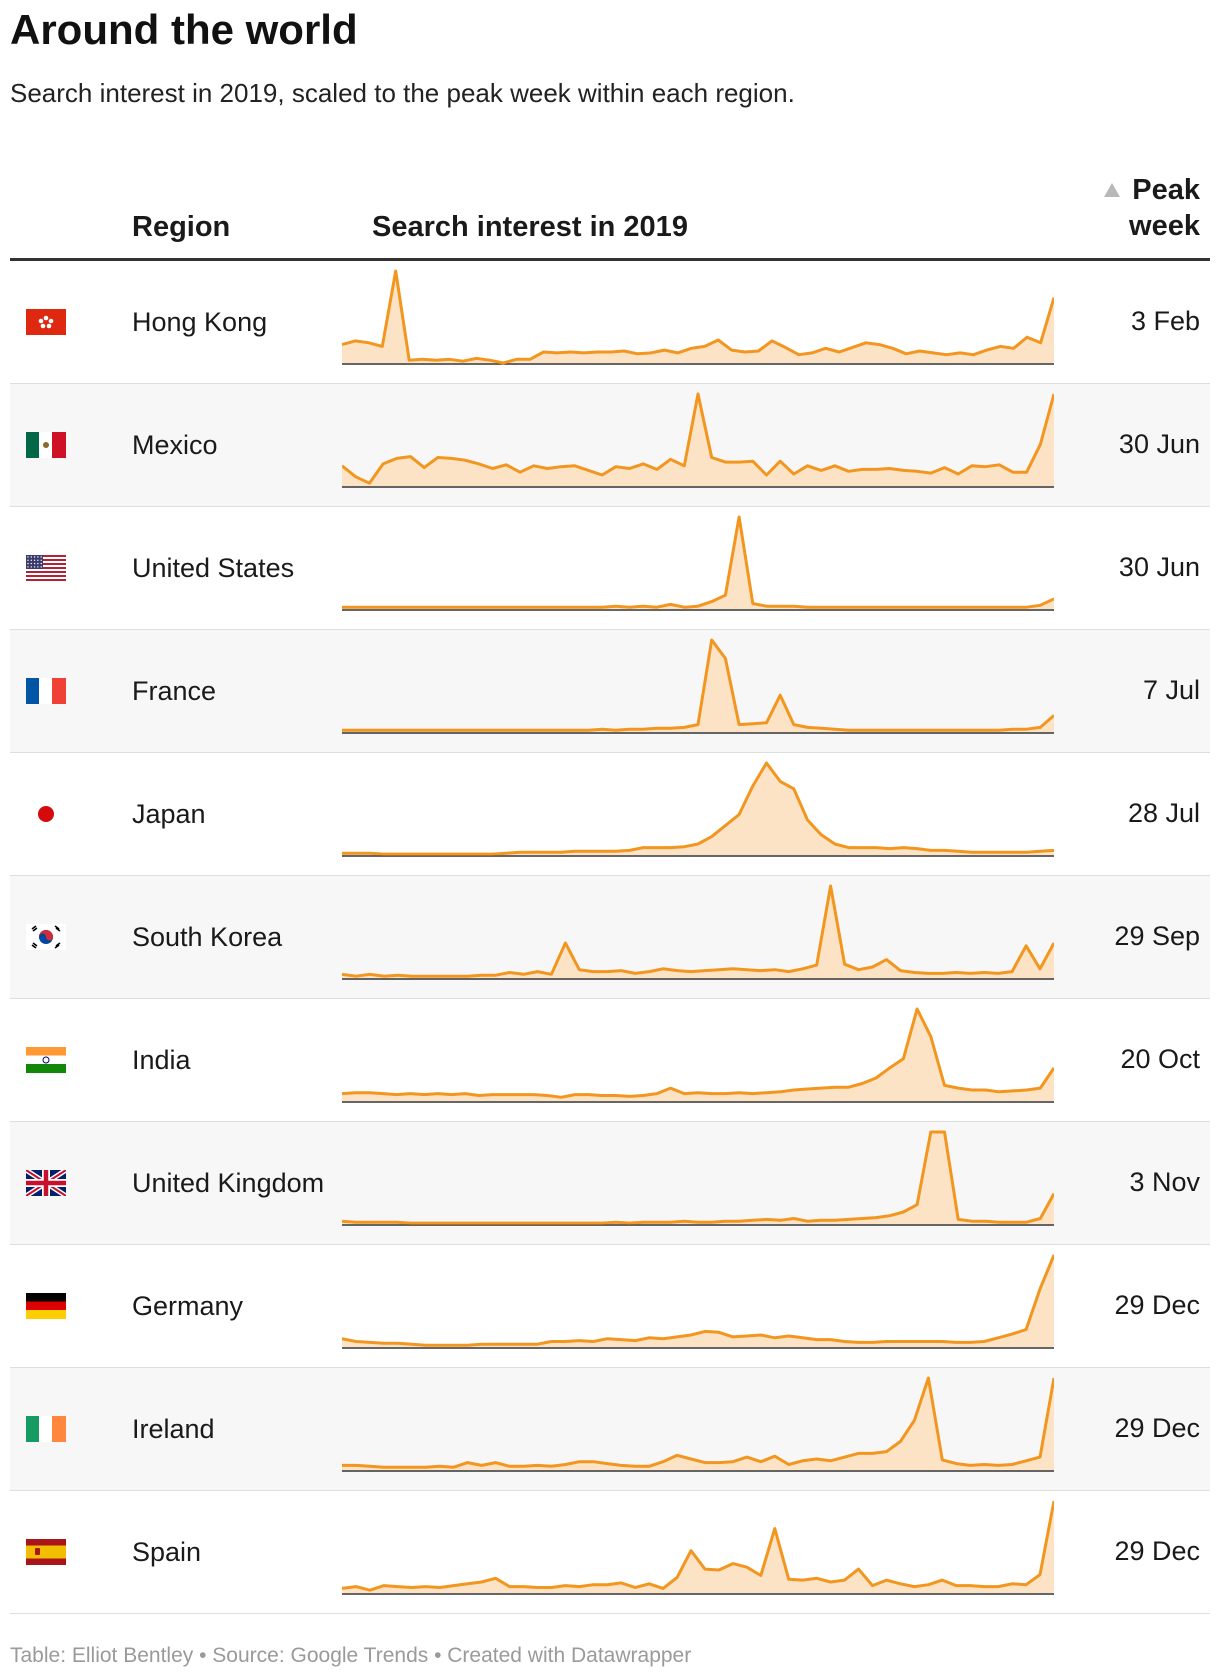  Describe the element at coordinates (167, 1551) in the screenshot. I see `region-name: Spain` at that location.